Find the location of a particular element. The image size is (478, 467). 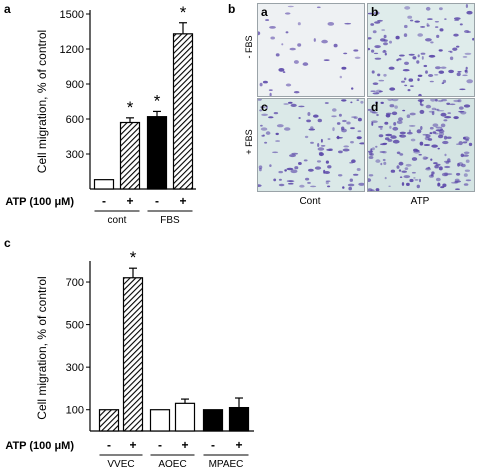

bar-VVEC-atp is located at coordinates (133, 354).